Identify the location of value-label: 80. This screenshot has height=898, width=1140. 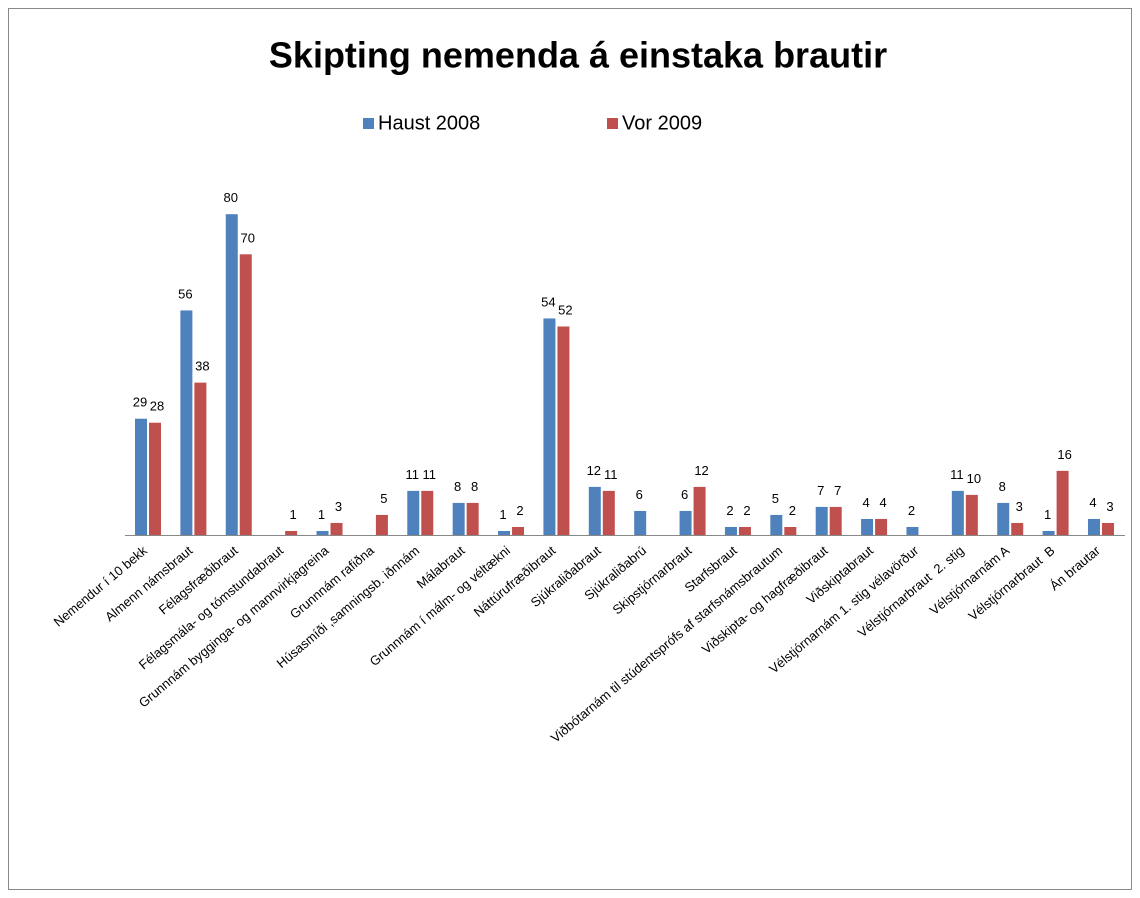
(231, 197).